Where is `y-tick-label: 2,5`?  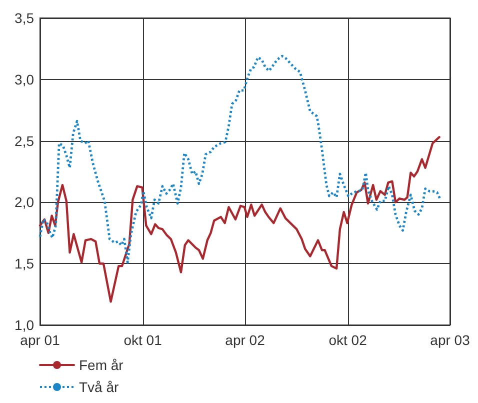 y-tick-label: 2,5 is located at coordinates (24, 140).